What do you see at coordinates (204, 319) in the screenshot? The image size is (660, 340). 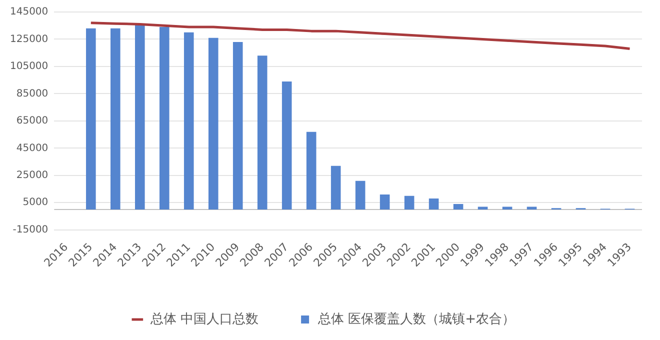 I see `legend-label: 总体 中国人口总数` at bounding box center [204, 319].